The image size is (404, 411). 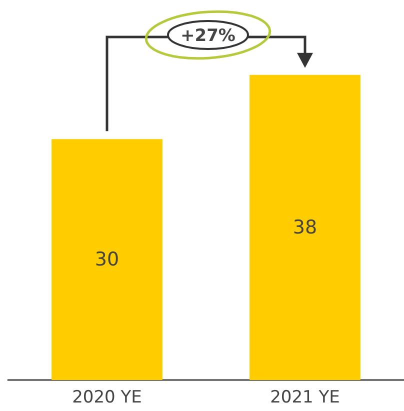 I want to click on x-tick-label: 2020 YE, so click(x=107, y=398).